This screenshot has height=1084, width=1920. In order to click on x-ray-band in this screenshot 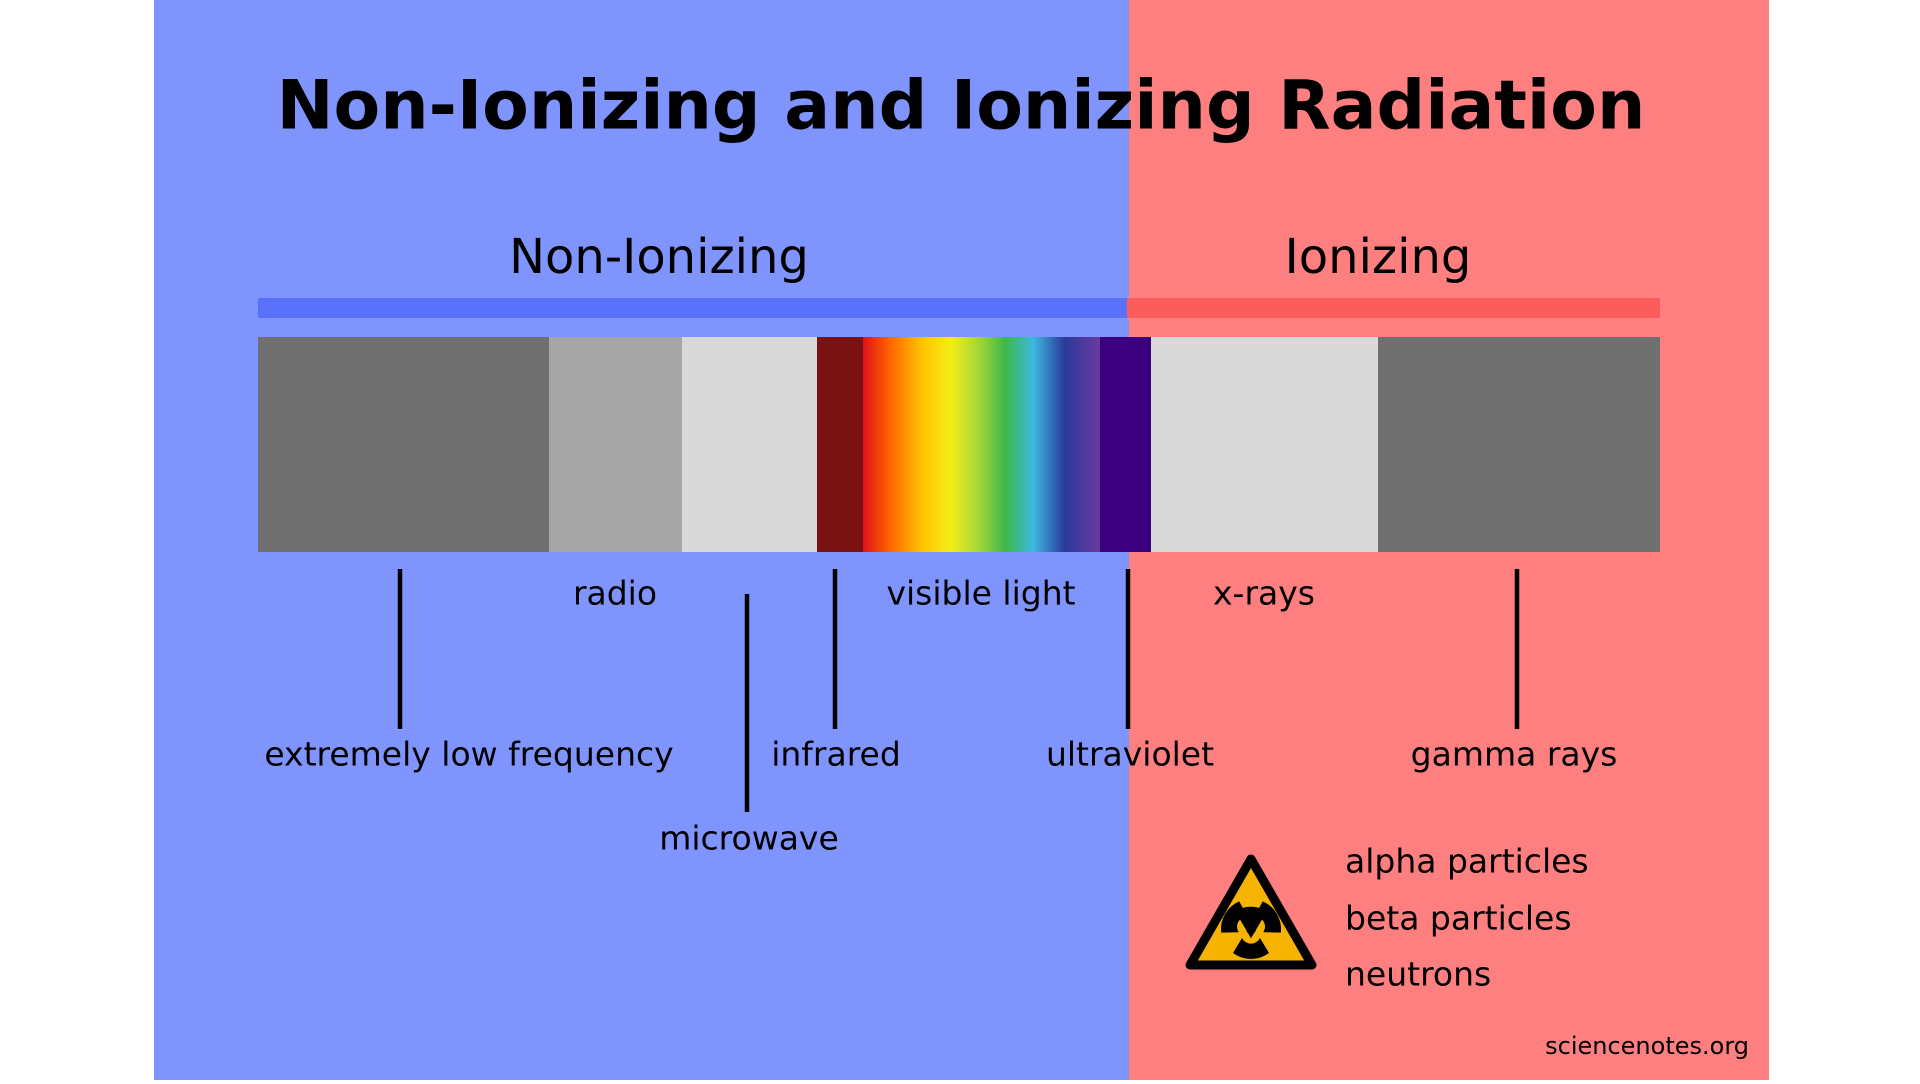, I will do `click(1264, 444)`.